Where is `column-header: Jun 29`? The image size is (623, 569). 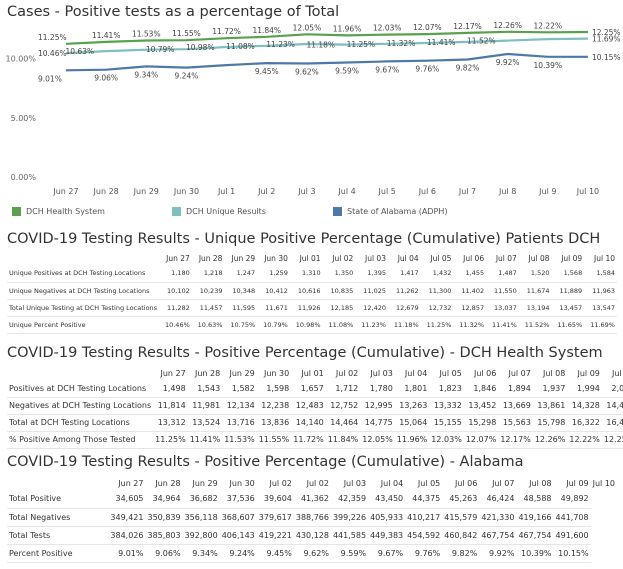 column-header: Jun 29 is located at coordinates (242, 373).